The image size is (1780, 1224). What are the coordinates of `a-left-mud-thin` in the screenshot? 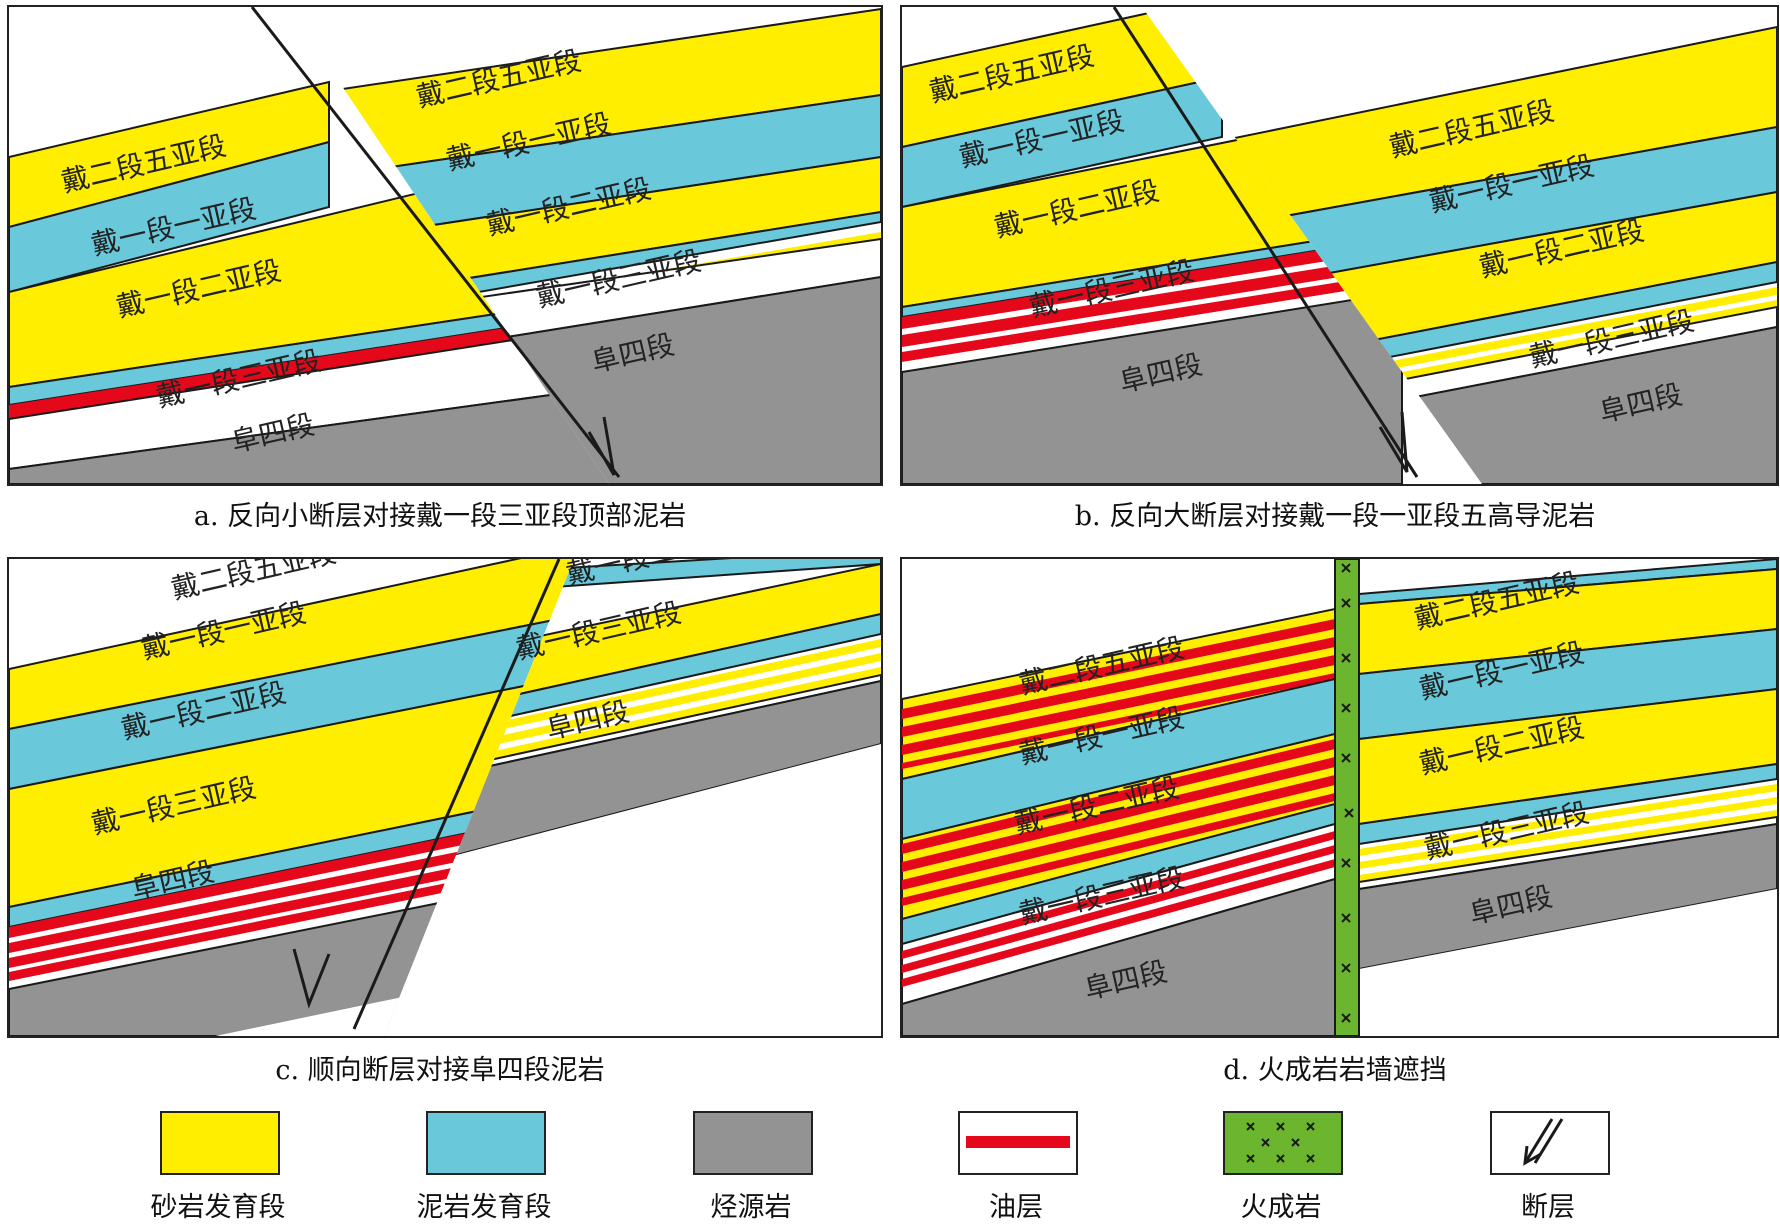 It's located at (309, 351).